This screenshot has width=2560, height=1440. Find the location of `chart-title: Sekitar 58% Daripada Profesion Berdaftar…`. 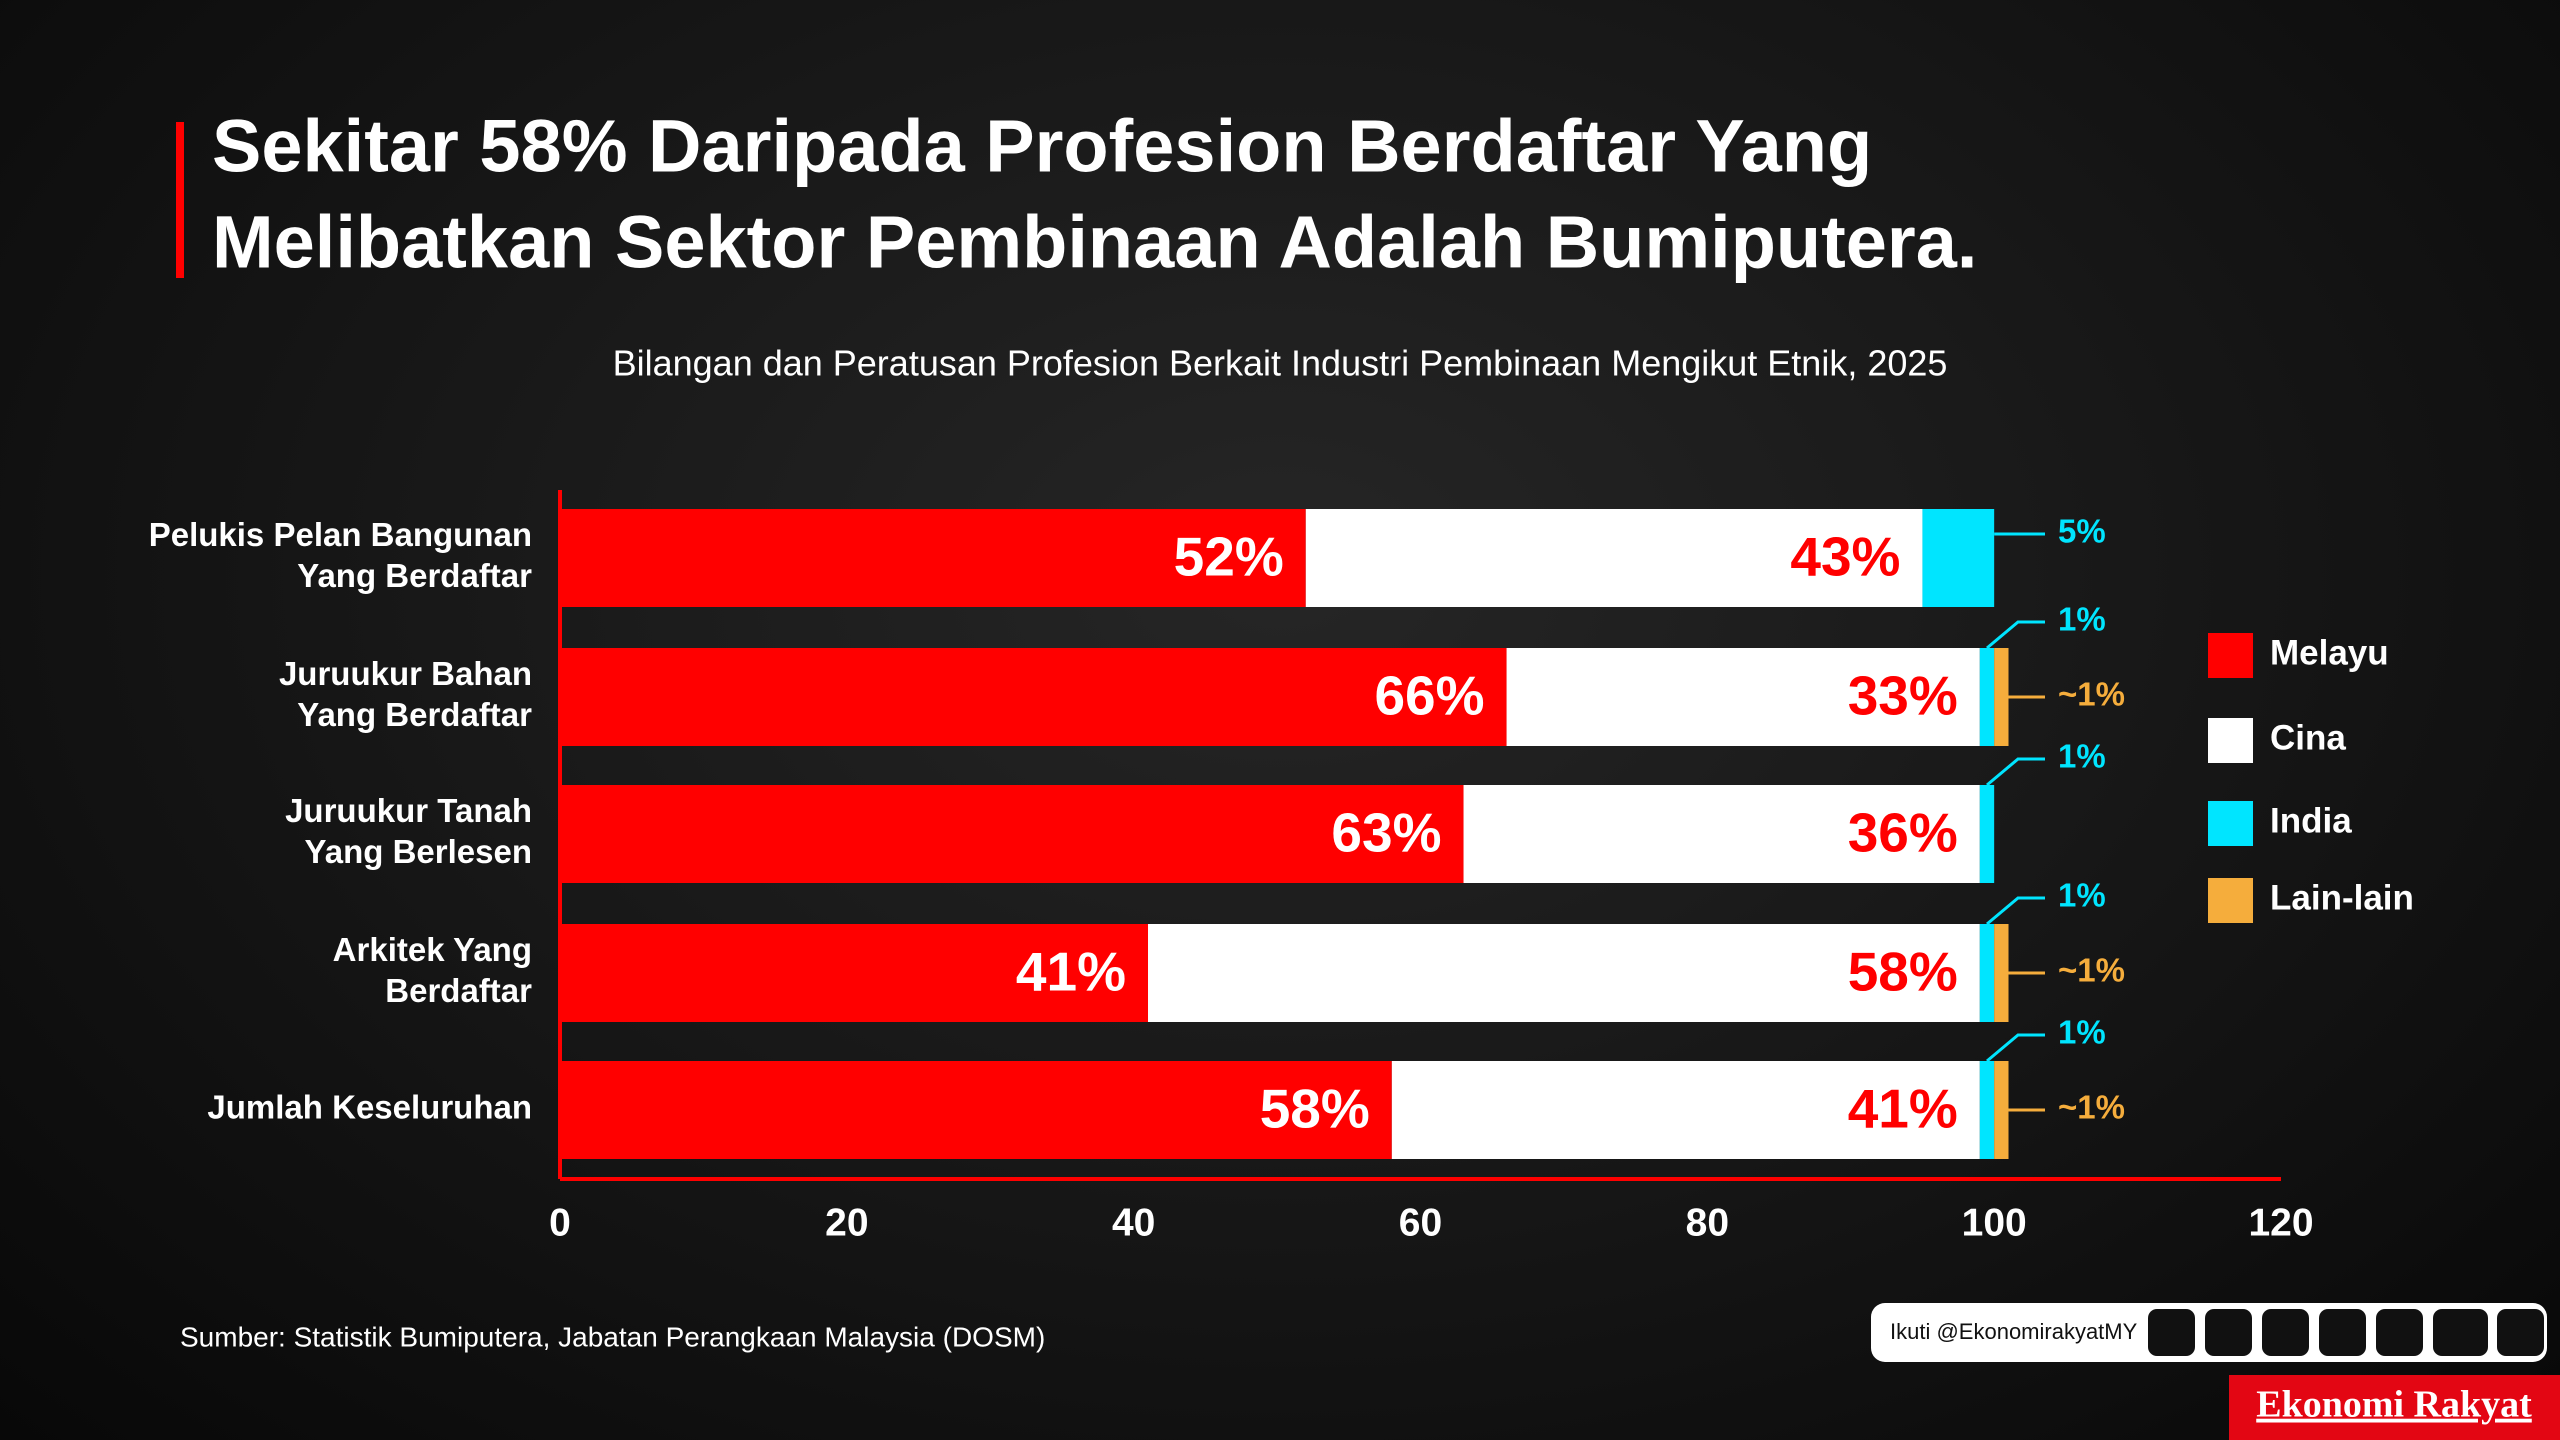

chart-title: Sekitar 58% Daripada Profesion Berdaftar… is located at coordinates (1042, 146).